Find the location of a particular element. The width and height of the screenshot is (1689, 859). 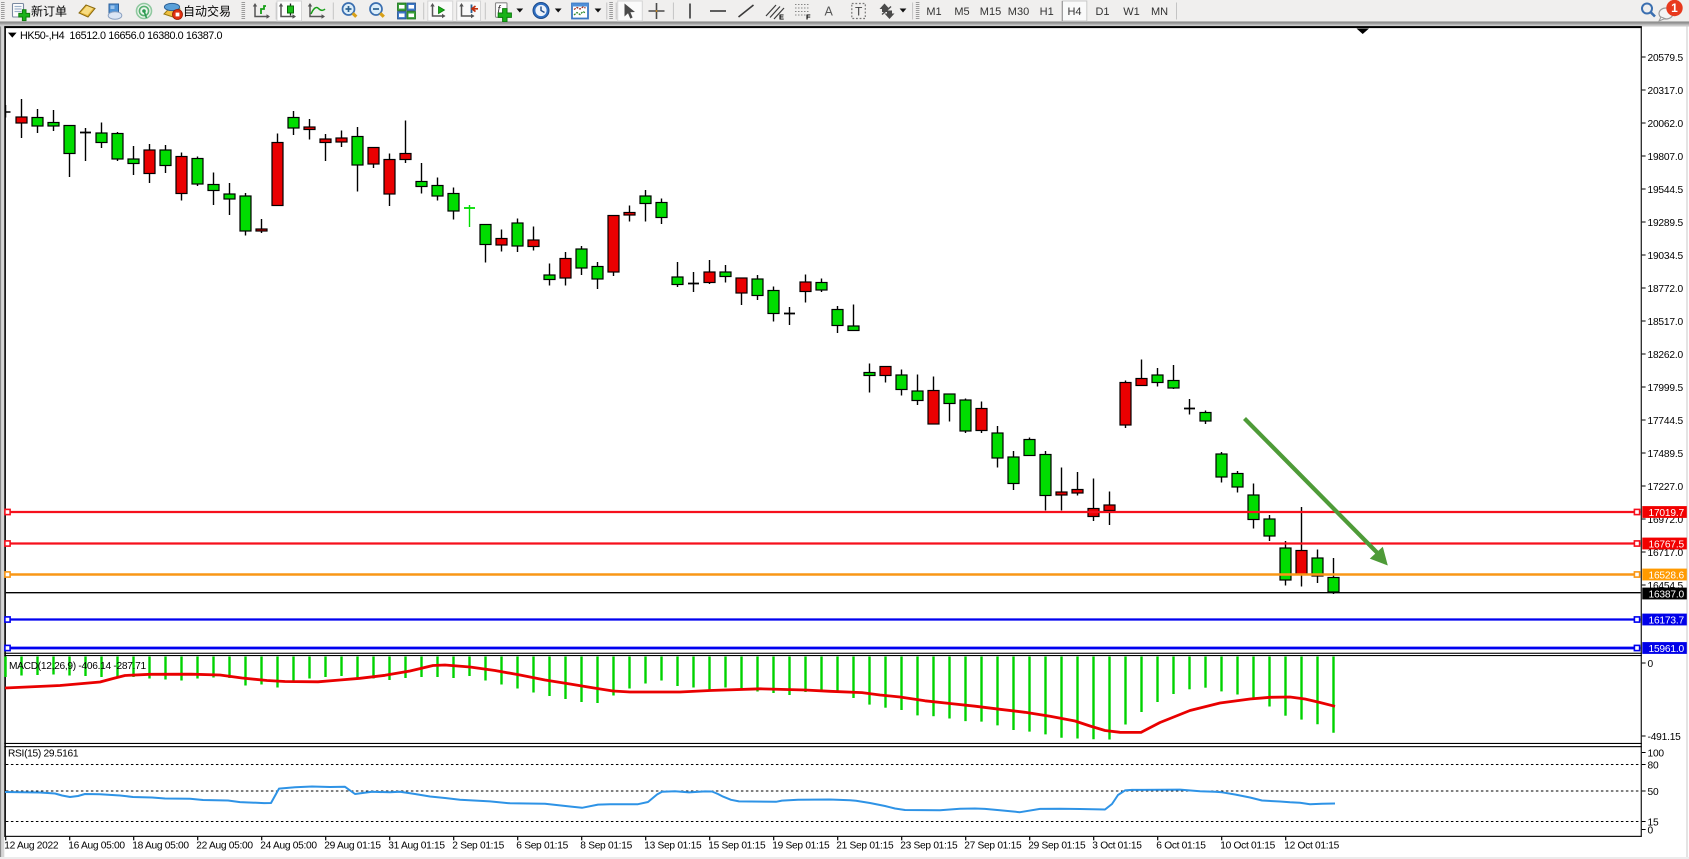

svg-text: 16454.5 is located at coordinates (1666, 586).